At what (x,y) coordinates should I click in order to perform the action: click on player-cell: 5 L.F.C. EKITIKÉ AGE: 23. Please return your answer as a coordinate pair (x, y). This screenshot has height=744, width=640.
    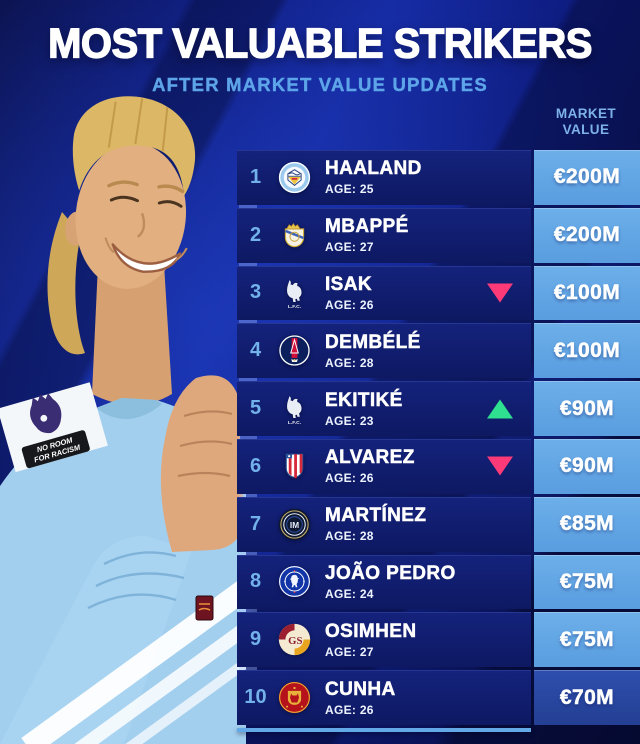
    Looking at the image, I should click on (384, 408).